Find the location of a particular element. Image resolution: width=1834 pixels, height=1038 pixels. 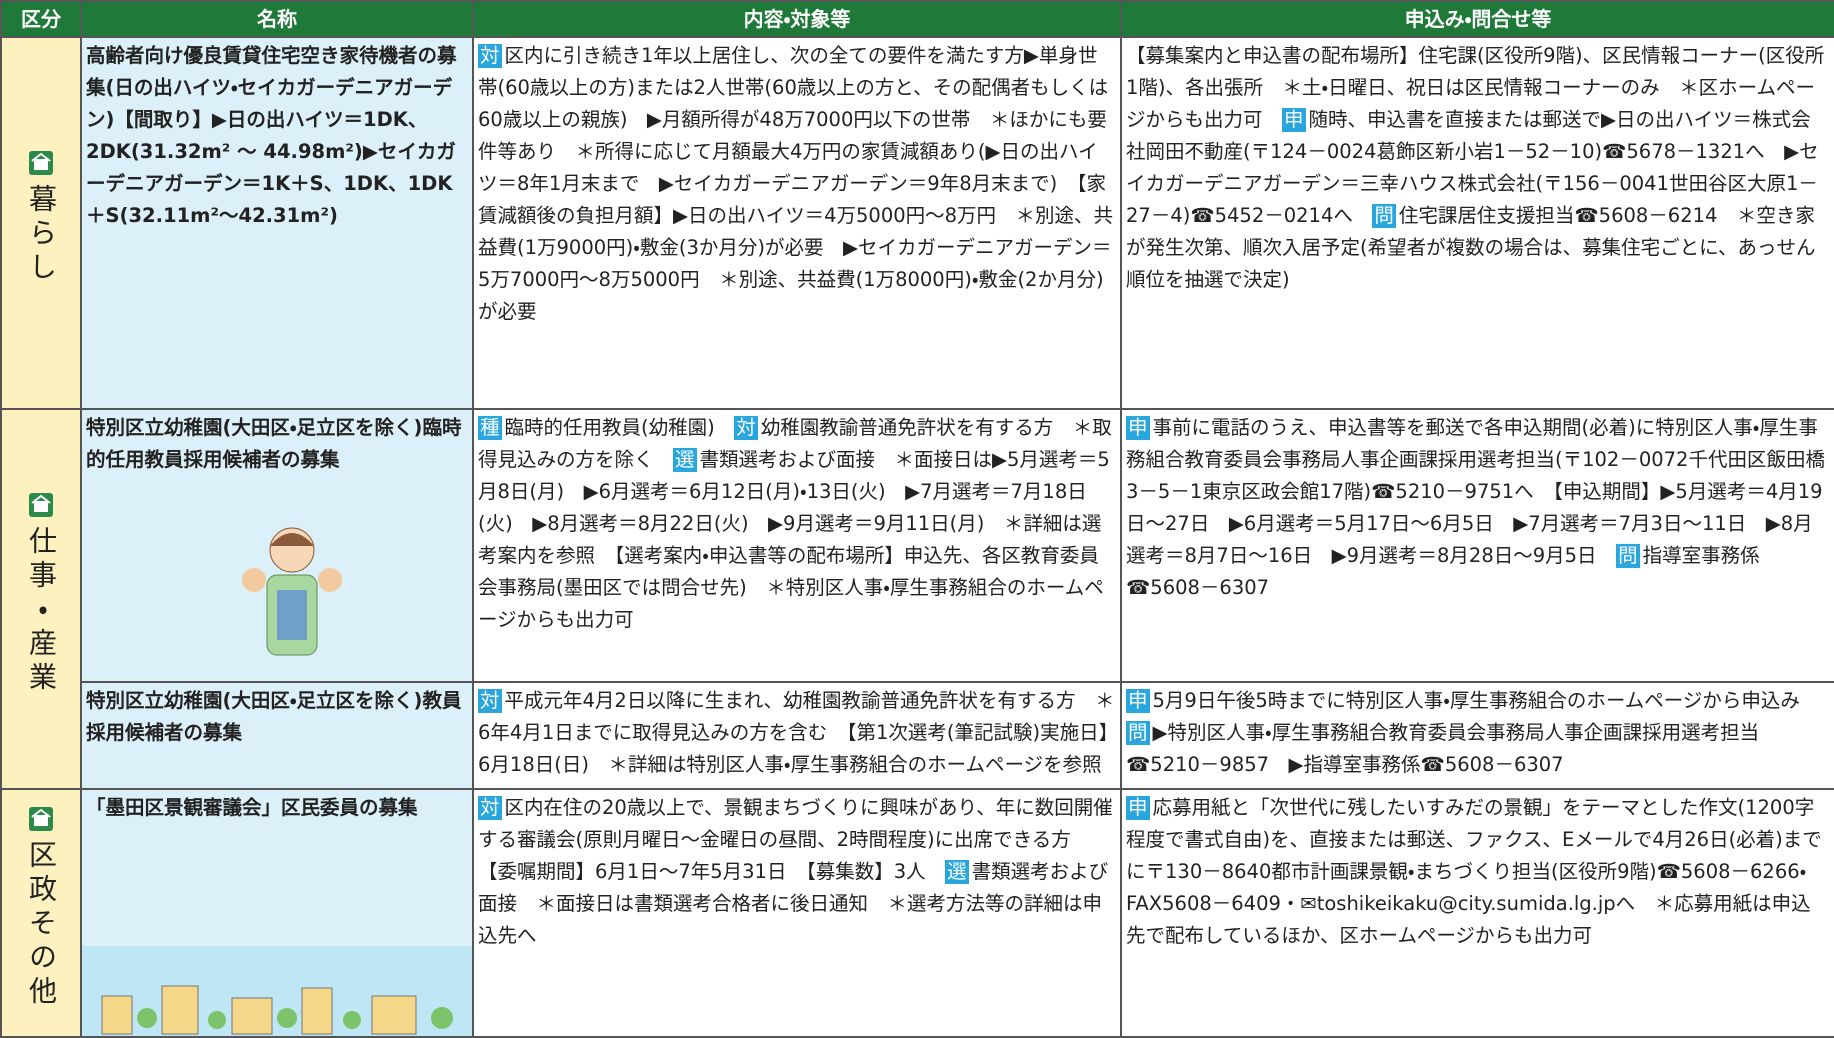

header-cell: 申込み・問合せ等 is located at coordinates (1477, 19).